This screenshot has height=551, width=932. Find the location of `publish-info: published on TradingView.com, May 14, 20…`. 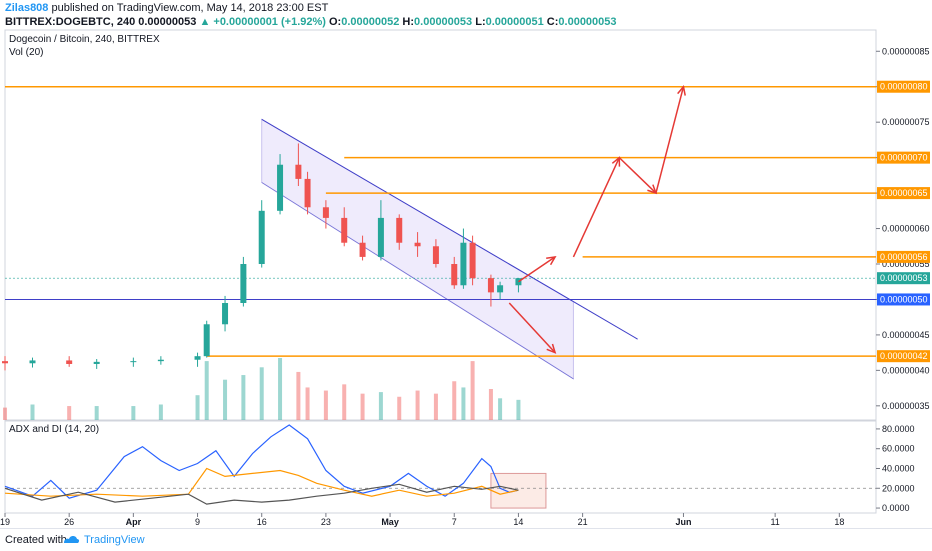

publish-info: published on TradingView.com, May 14, 20… is located at coordinates (190, 8).